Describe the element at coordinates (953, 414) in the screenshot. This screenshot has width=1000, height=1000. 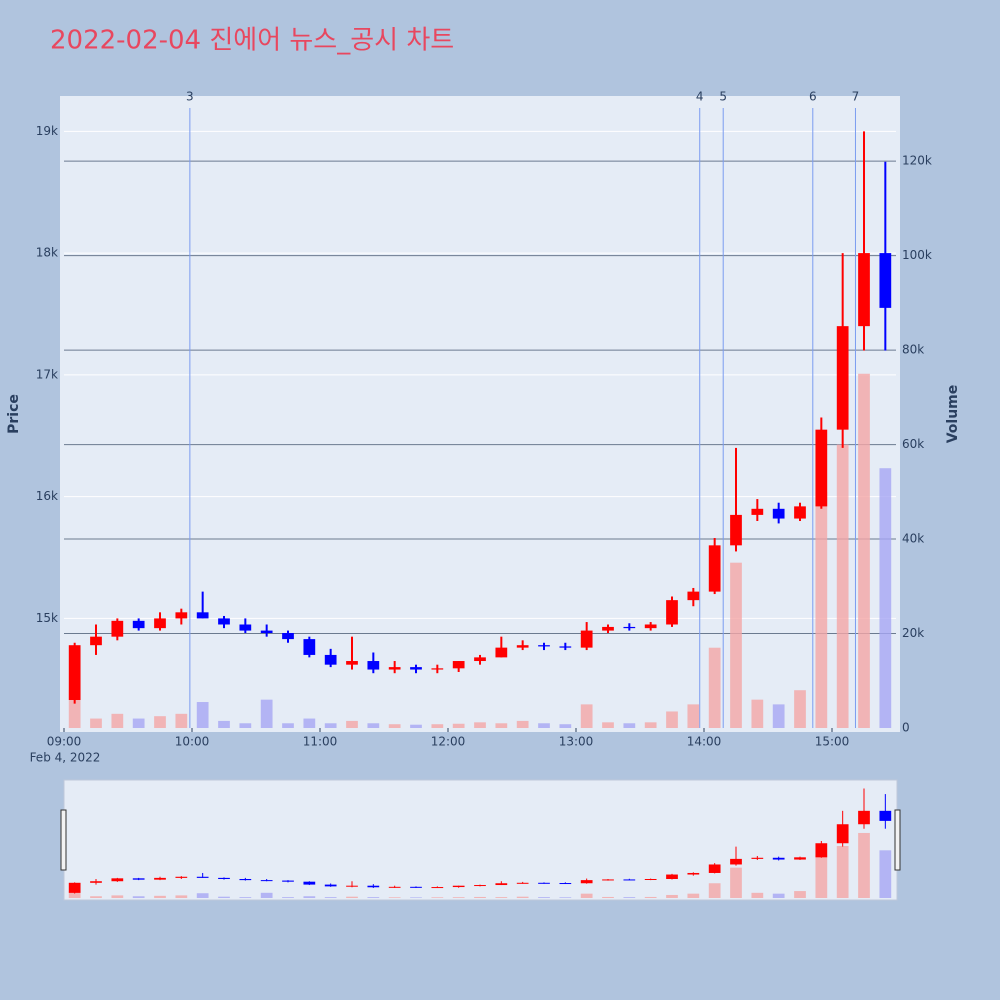
I see `y2-axis-title: Volume` at that location.